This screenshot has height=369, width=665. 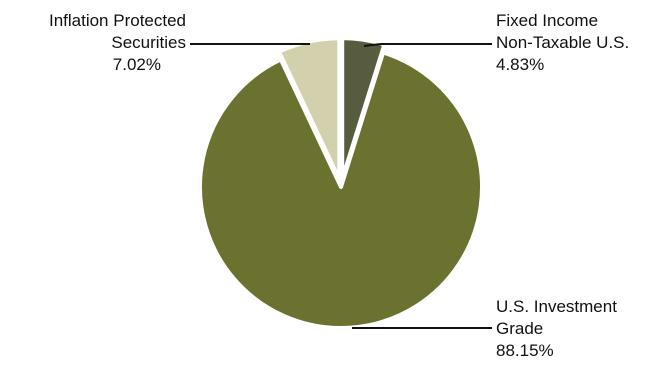 What do you see at coordinates (519, 328) in the screenshot?
I see `slice-label-1-line-1: Grade` at bounding box center [519, 328].